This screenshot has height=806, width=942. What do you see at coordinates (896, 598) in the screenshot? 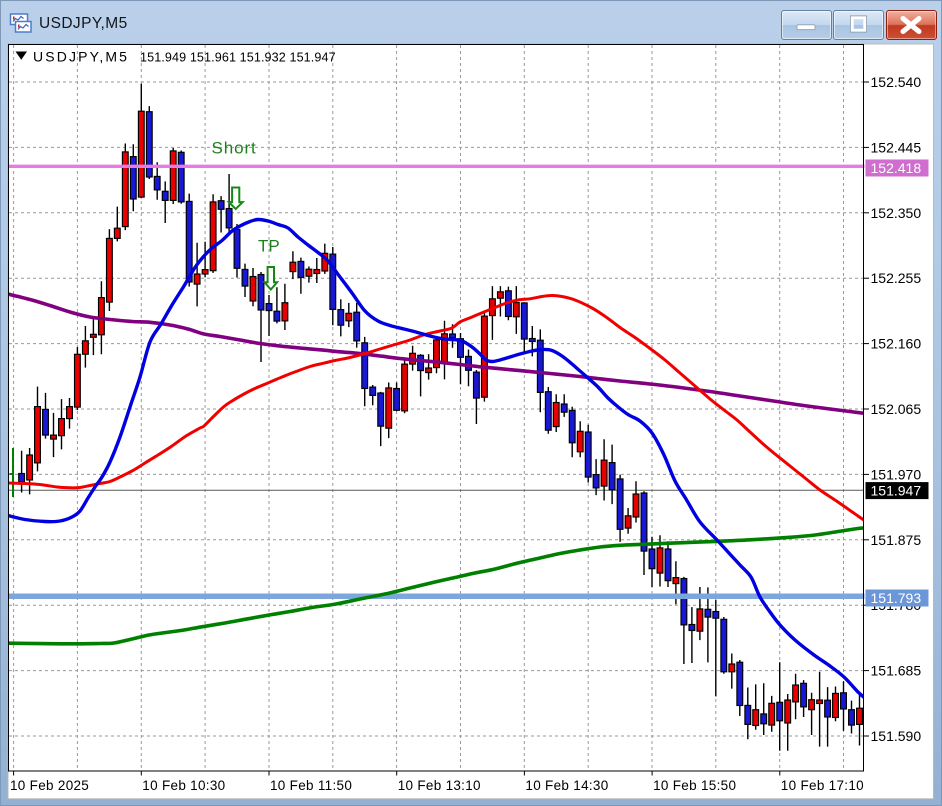
I see `svg-text: 151.793` at bounding box center [896, 598].